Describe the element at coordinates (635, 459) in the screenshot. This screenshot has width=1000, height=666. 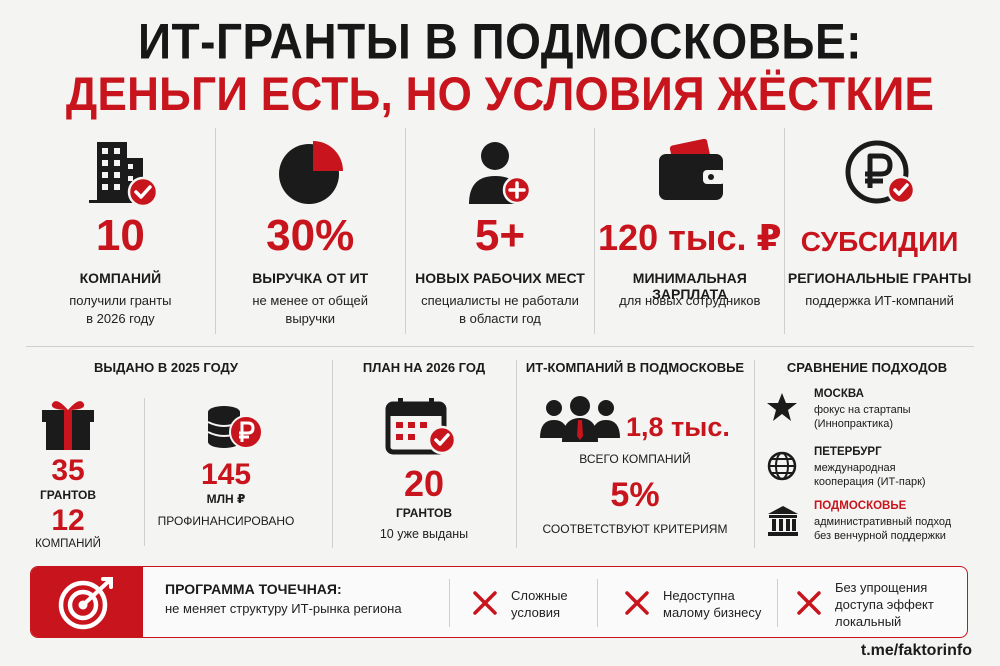
I see `total-label: ВСЕГО КОМПАНИЙ` at that location.